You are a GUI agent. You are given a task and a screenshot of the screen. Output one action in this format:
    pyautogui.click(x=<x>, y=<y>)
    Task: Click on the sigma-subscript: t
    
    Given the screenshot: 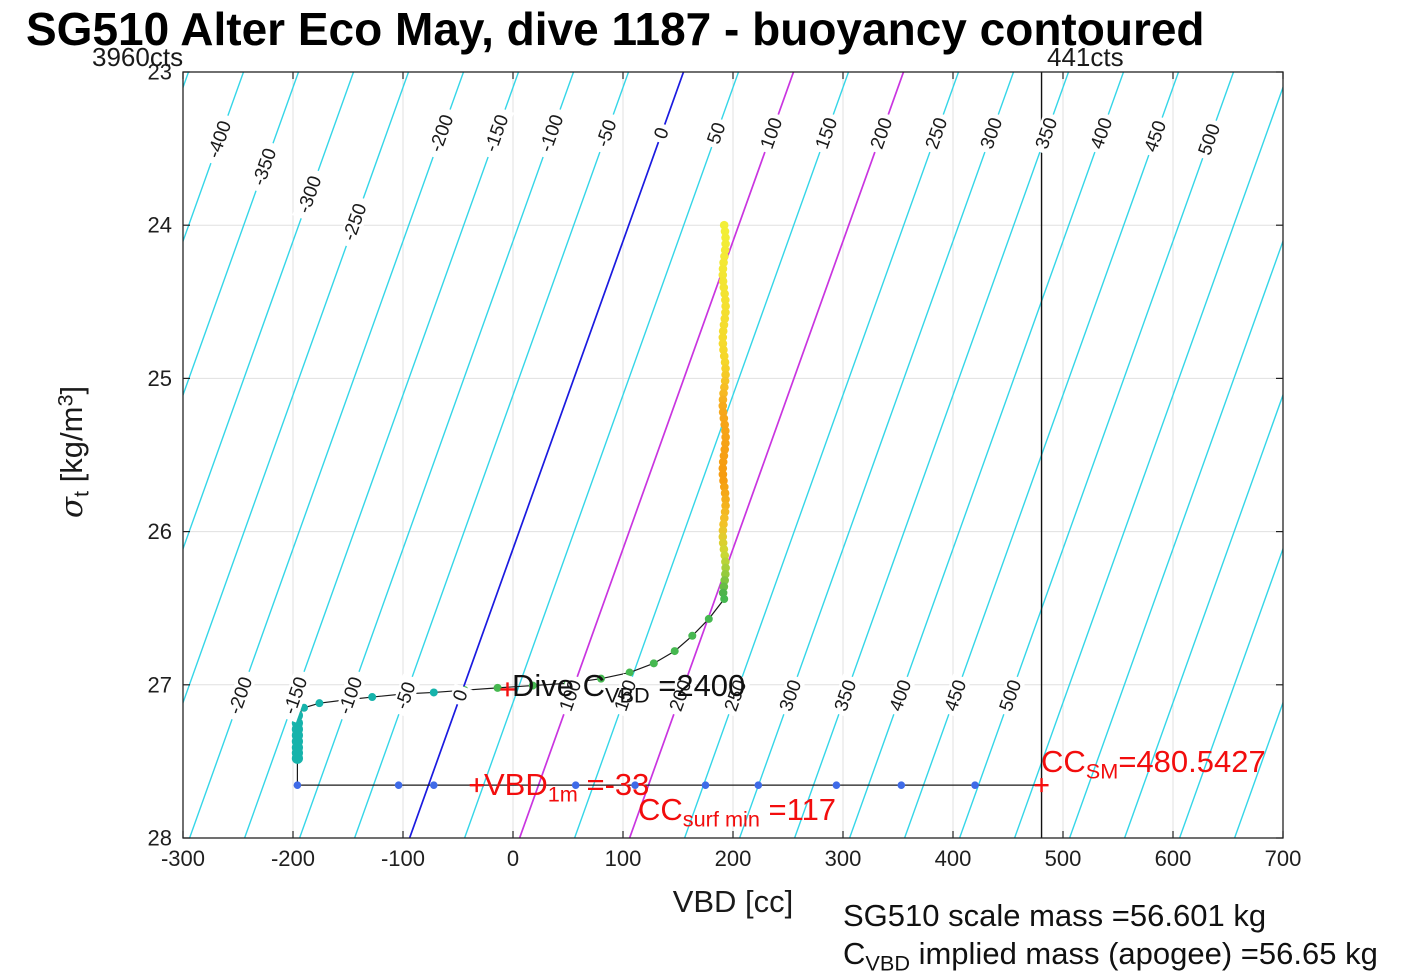 What is the action you would take?
    pyautogui.click(x=81, y=493)
    